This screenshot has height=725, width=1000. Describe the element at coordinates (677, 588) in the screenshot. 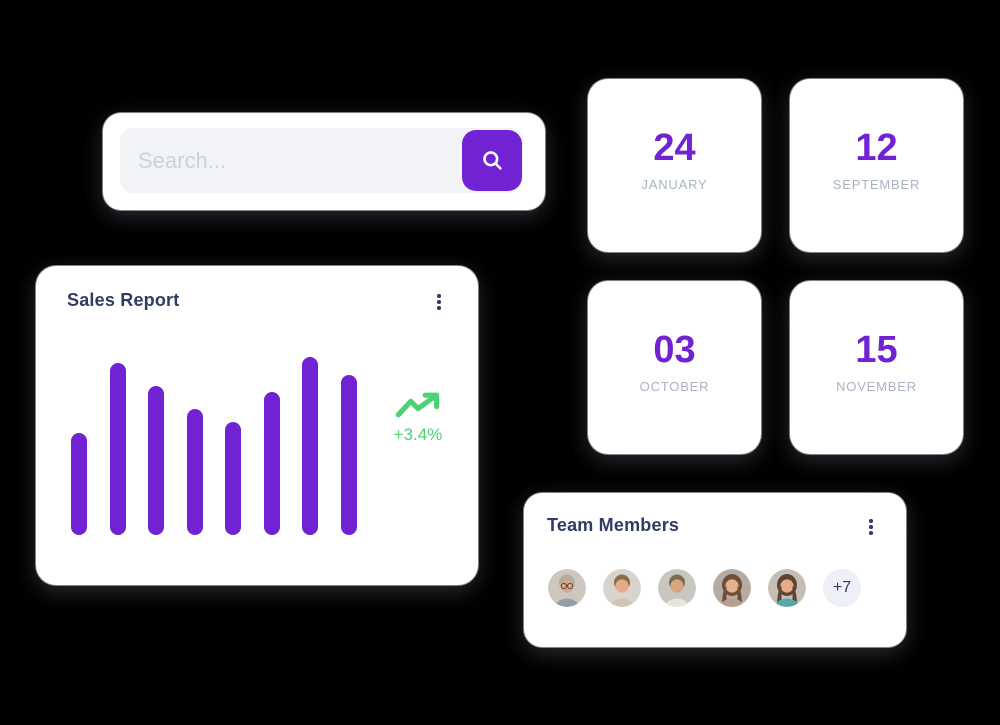

I see `avatar-man-curly-hair` at that location.